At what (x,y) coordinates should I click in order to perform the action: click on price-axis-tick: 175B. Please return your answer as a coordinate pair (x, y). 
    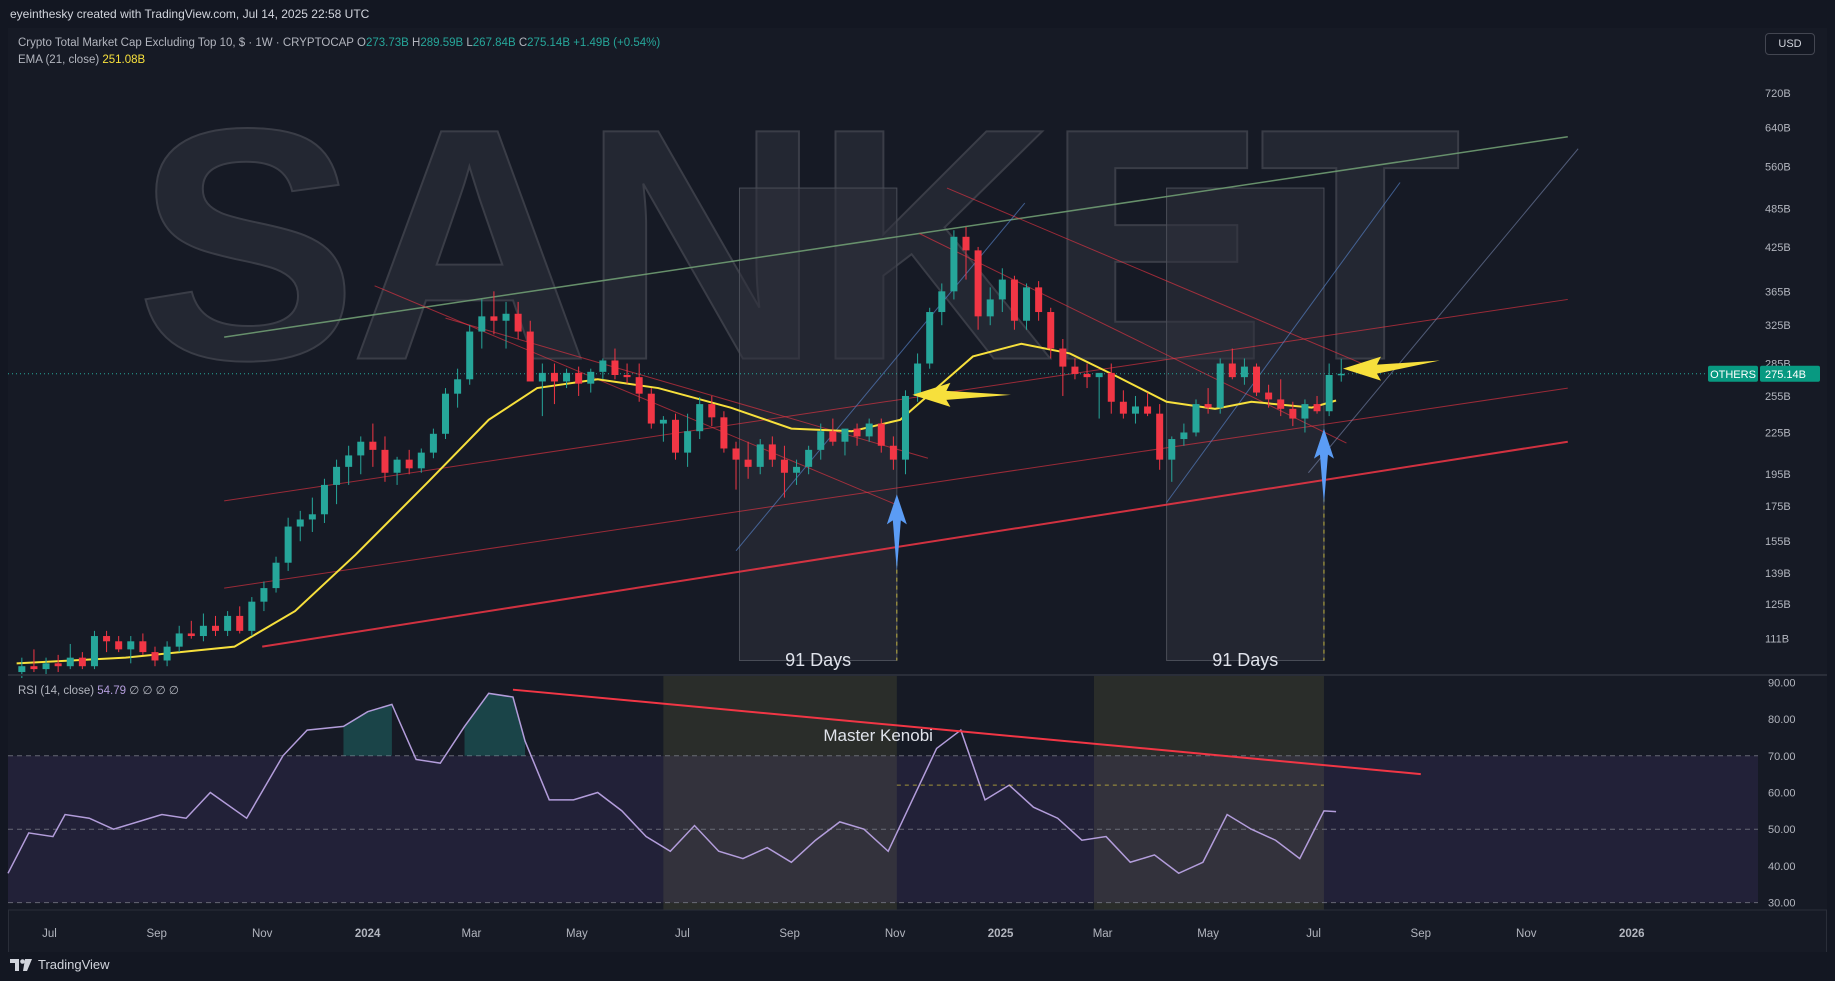
    Looking at the image, I should click on (1778, 507).